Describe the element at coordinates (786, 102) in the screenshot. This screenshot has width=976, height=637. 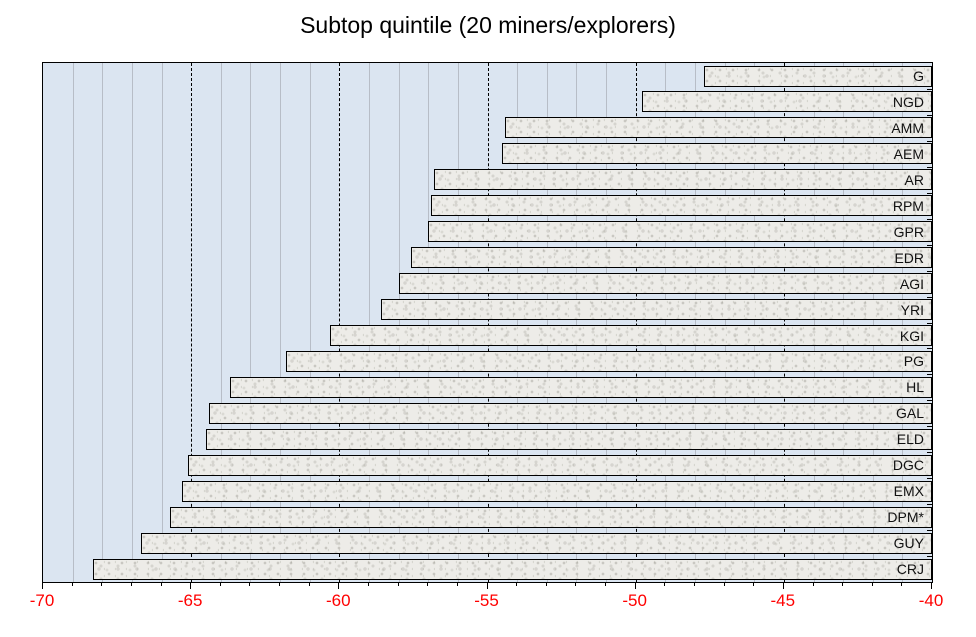
I see `bar-NGD: NGD` at that location.